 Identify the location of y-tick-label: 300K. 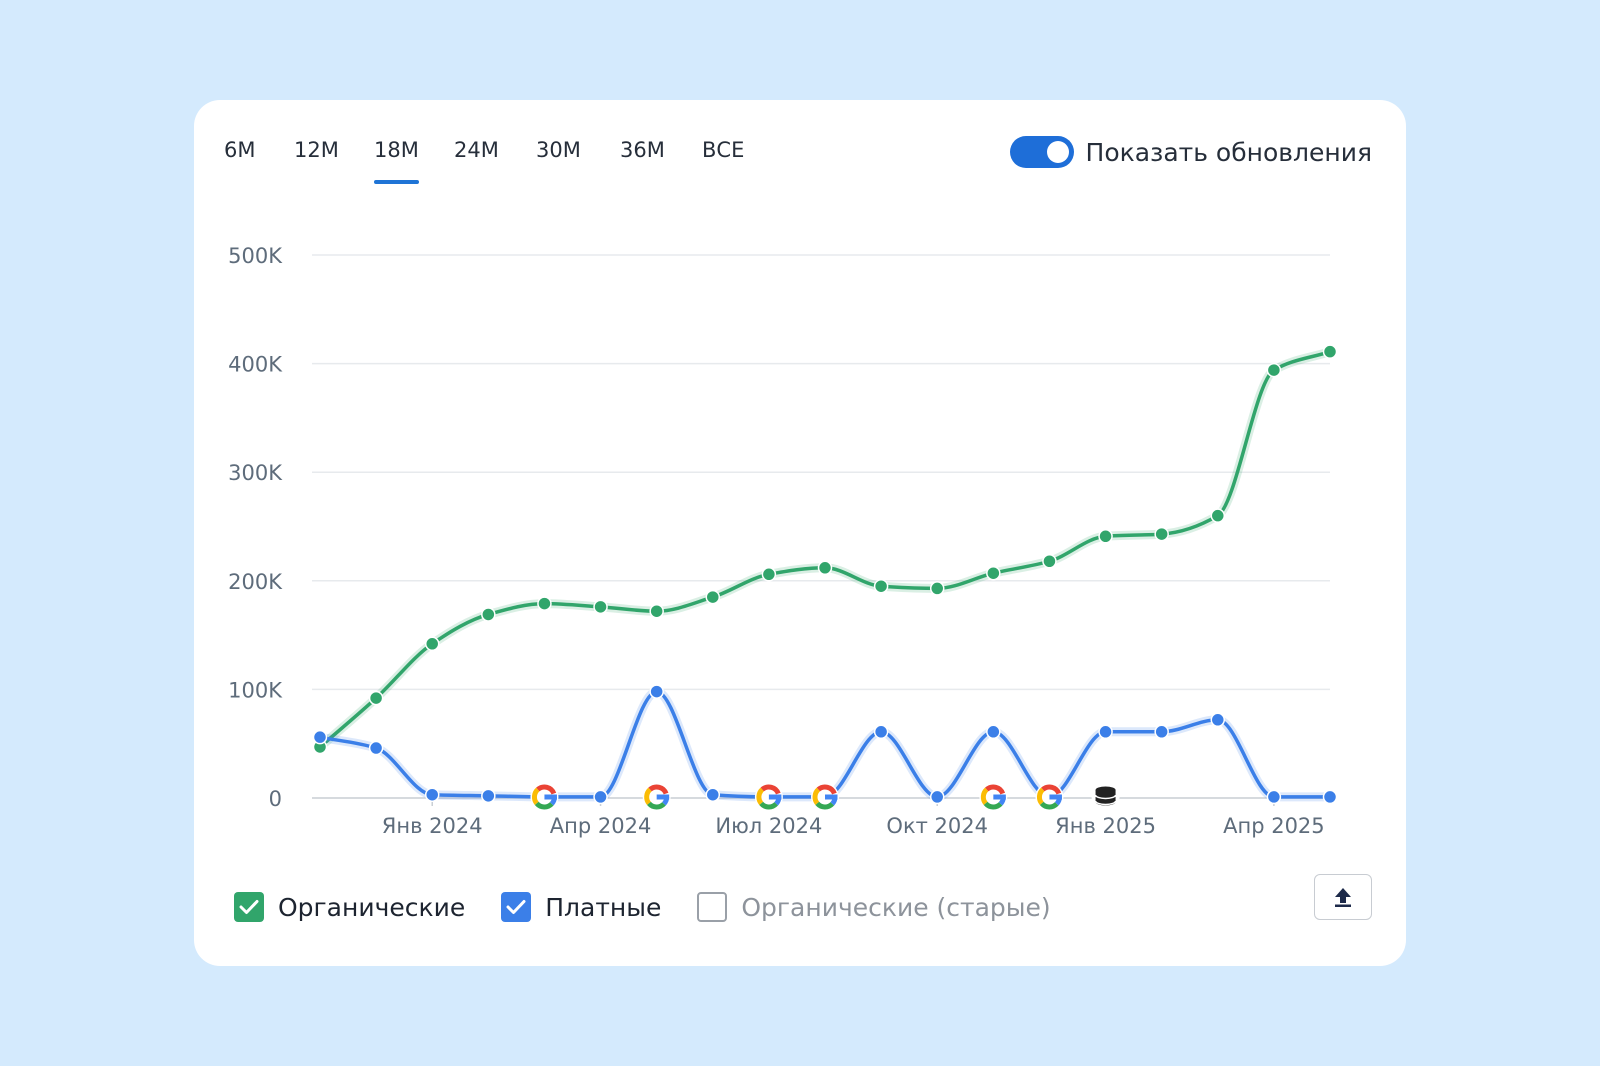
(255, 473).